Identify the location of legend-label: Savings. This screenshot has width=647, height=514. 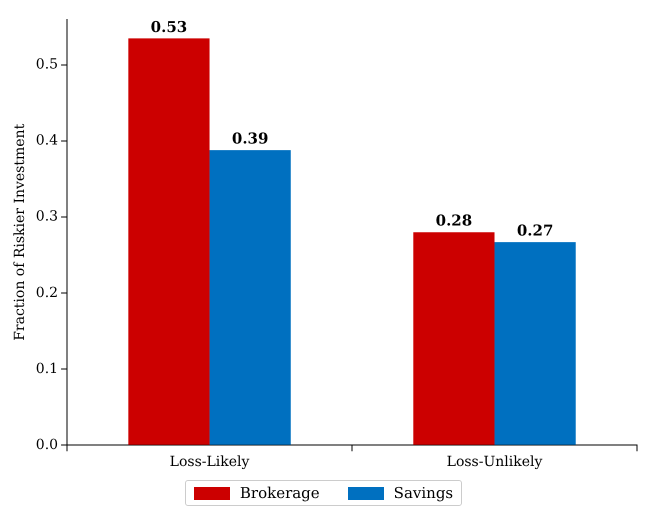
(424, 493).